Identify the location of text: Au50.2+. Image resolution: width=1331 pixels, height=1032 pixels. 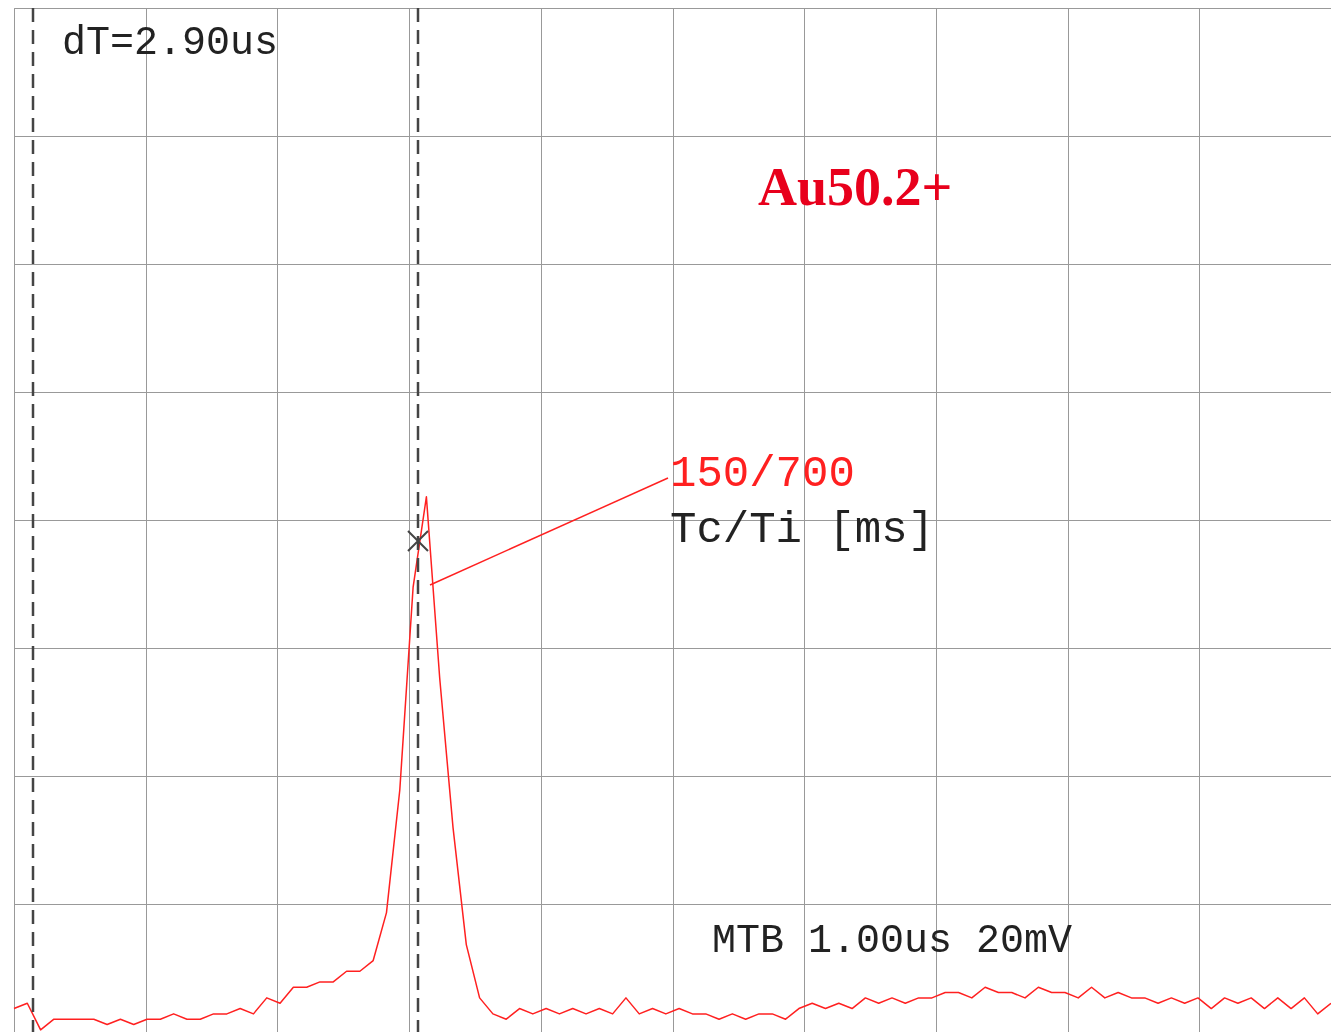
(855, 187).